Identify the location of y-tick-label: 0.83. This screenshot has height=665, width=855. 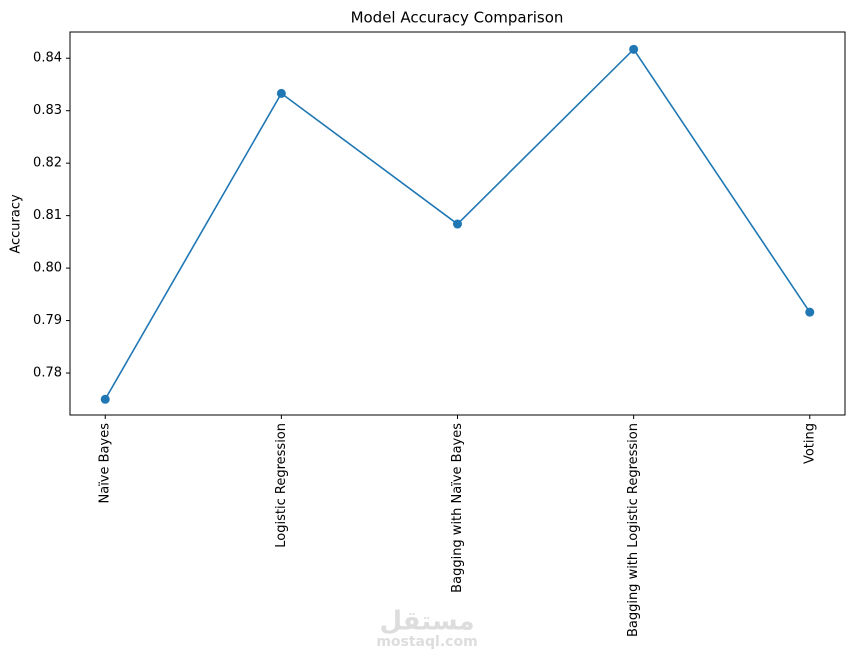
(47, 110).